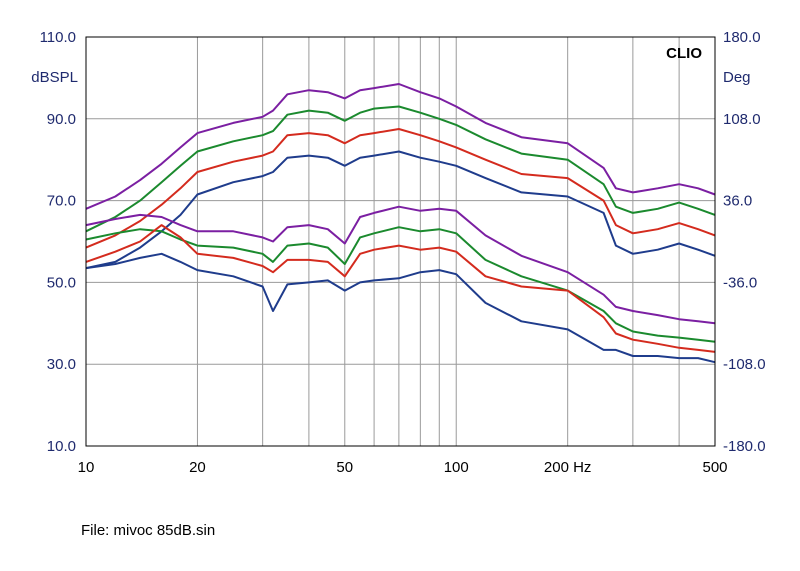 This screenshot has height=571, width=800. Describe the element at coordinates (403, 467) in the screenshot. I see `x-axis: 10 20 50 100 200 Hz 500` at that location.